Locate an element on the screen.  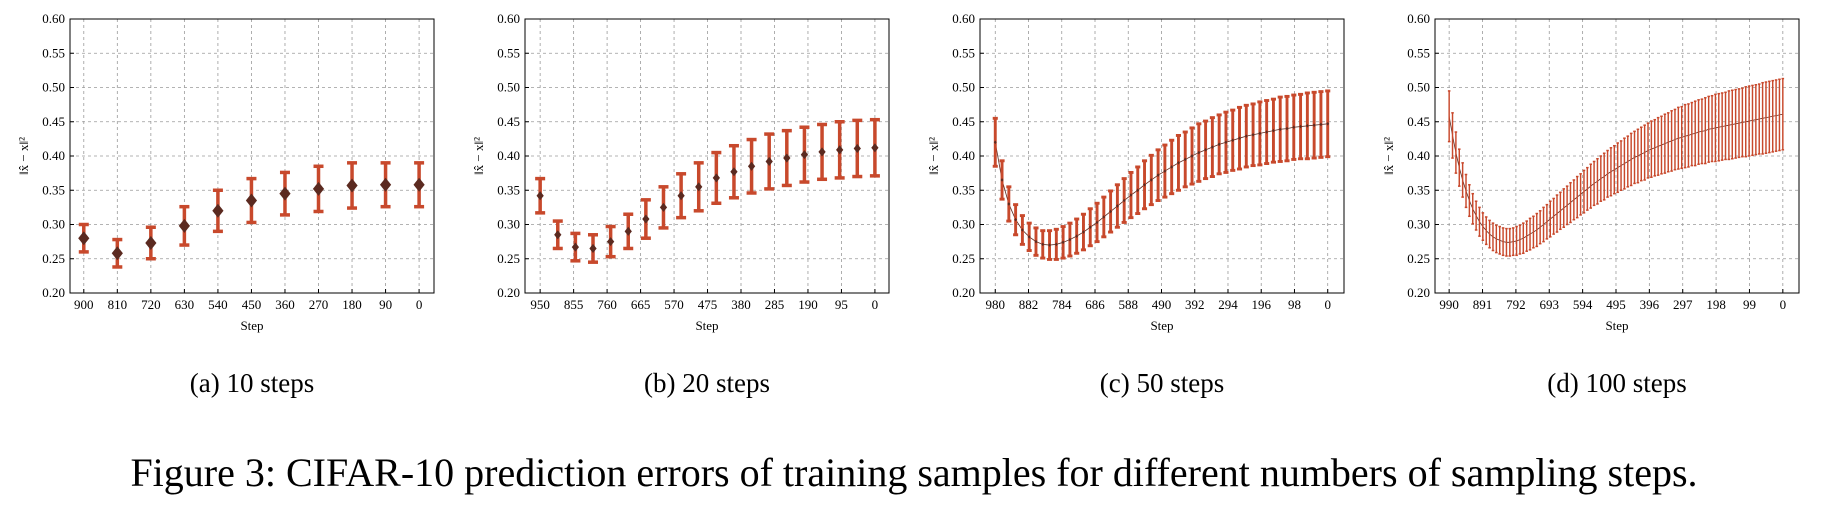
subplot-caption: (d) 100 steps is located at coordinates (1616, 383).